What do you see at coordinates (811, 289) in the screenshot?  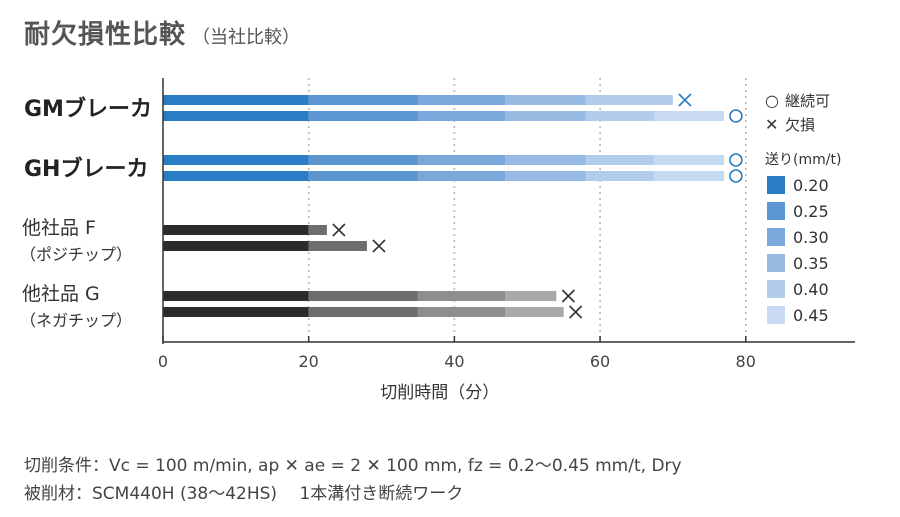 I see `legend-feed-label: 0.40` at bounding box center [811, 289].